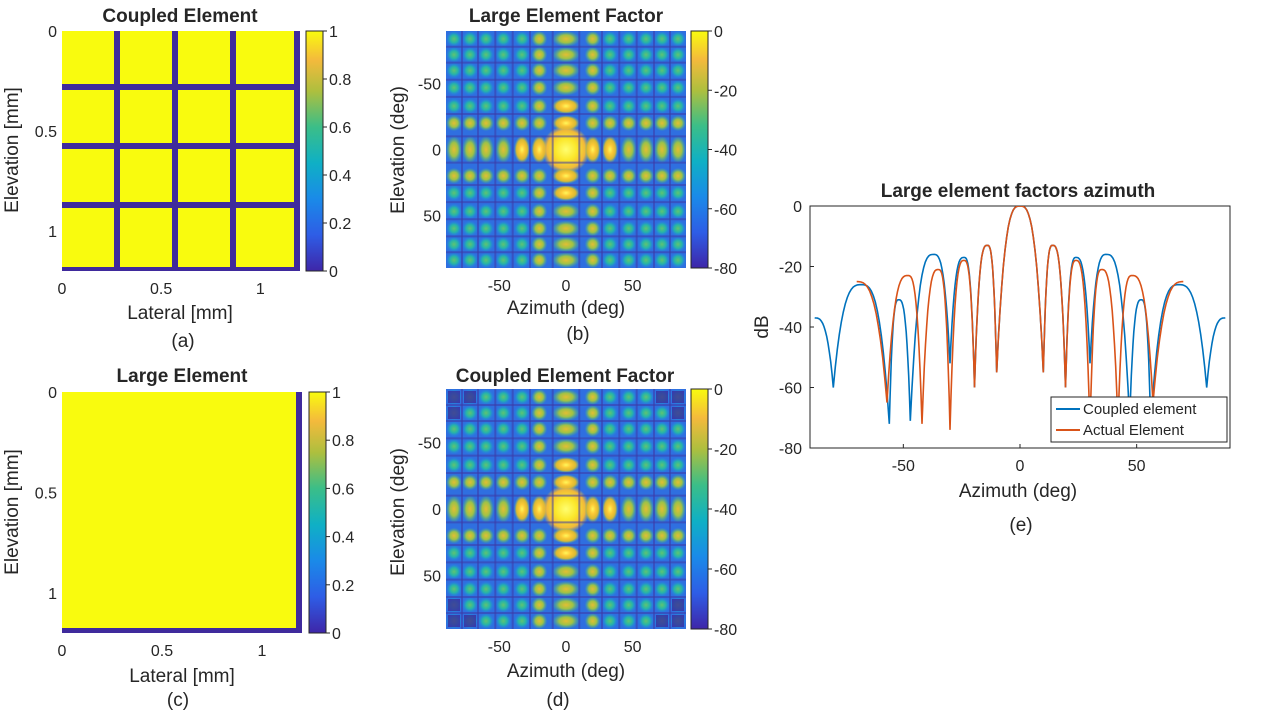  Describe the element at coordinates (180, 313) in the screenshot. I see `panel-a-xlabel: Lateral [mm]` at that location.